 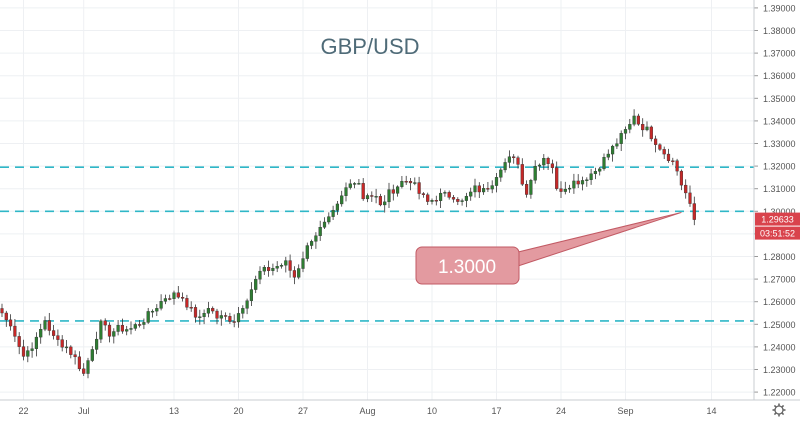 I want to click on y-tick-label: 1.26000, so click(x=779, y=302).